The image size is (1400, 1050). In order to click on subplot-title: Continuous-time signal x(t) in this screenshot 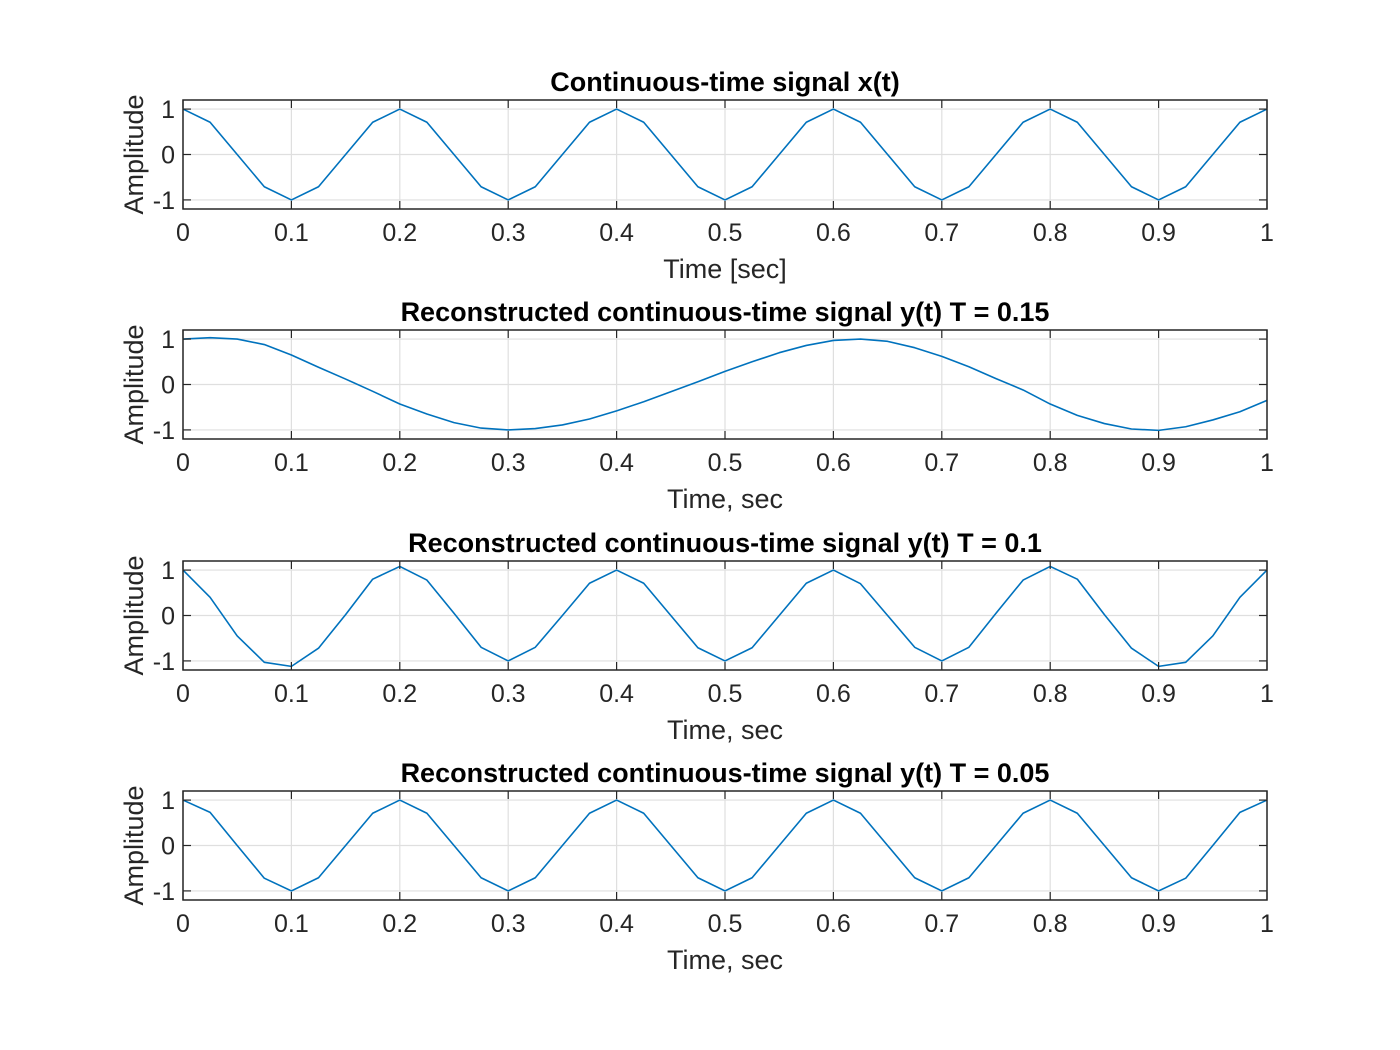, I will do `click(724, 82)`.